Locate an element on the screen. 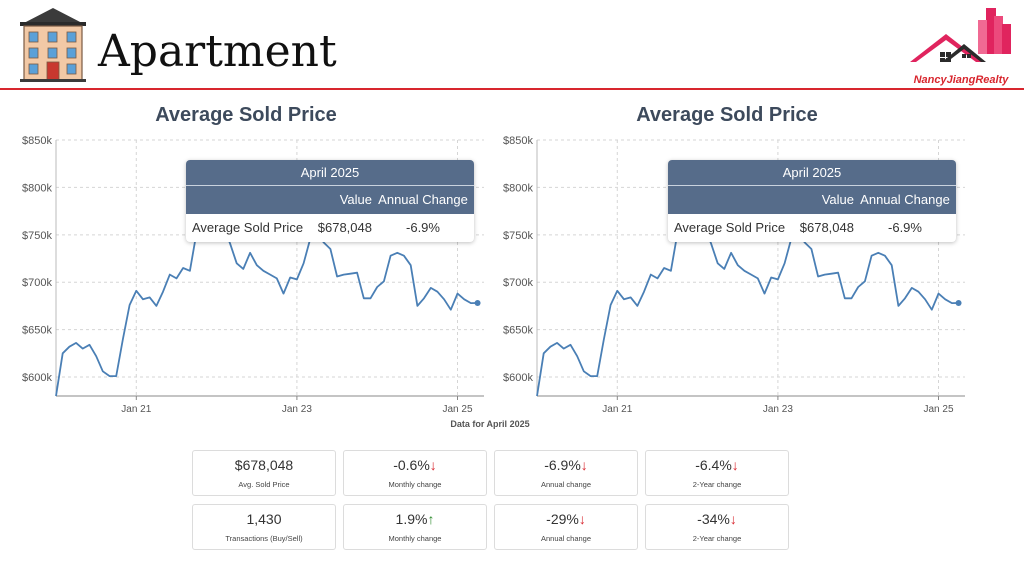 This screenshot has width=1024, height=576. stat-card-transactions: 1,430 Transactions (Buy/Sell) is located at coordinates (264, 527).